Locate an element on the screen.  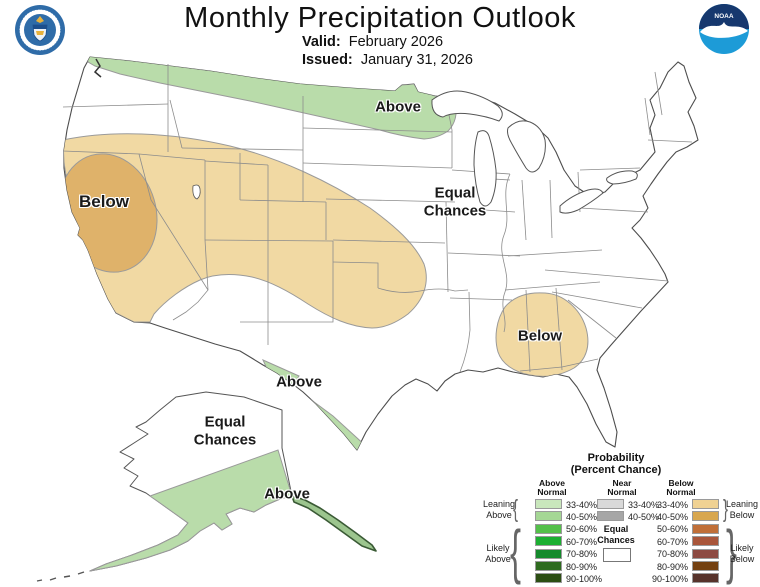
region-southeast-below is located at coordinates (542, 334).